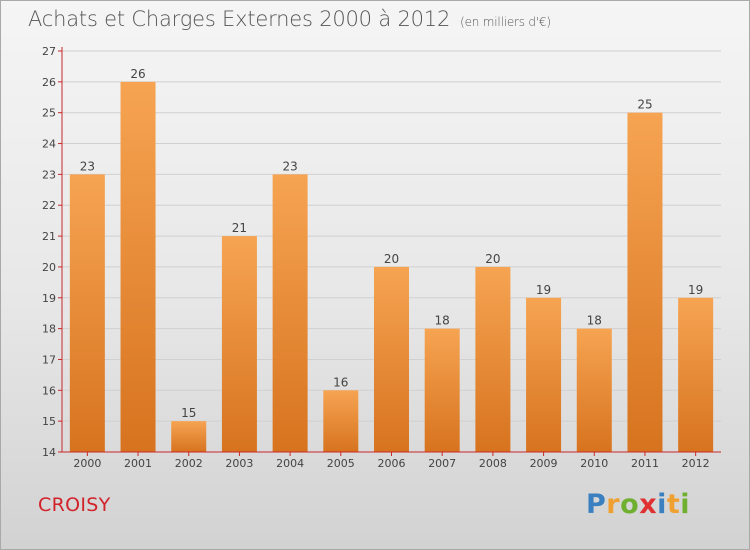 This screenshot has width=750, height=550. I want to click on y-tick-label: 26, so click(49, 82).